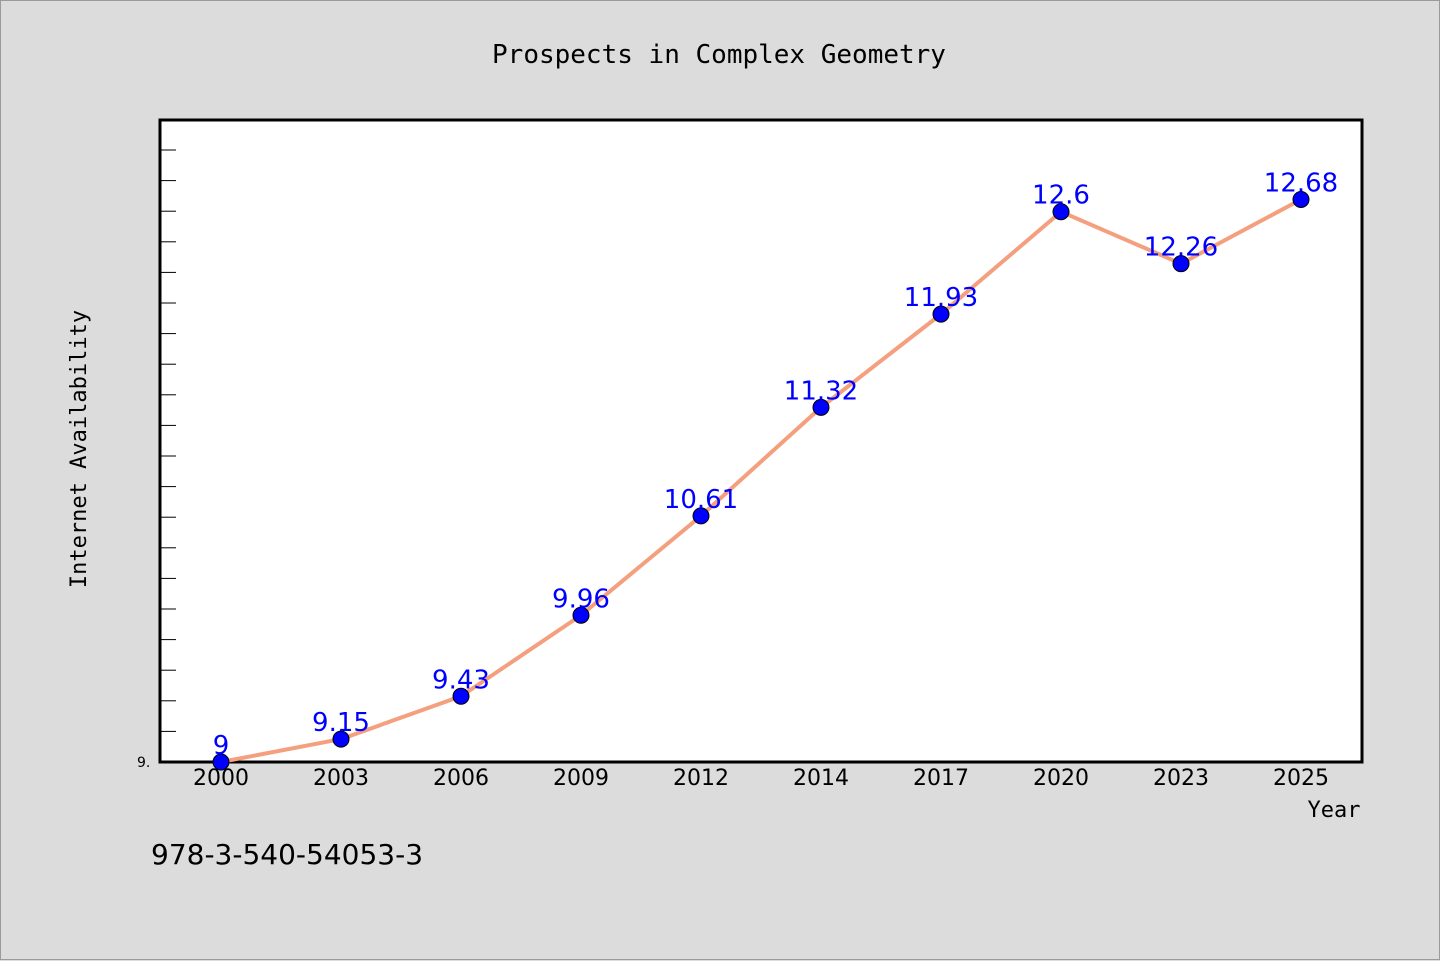 This screenshot has height=961, width=1440. What do you see at coordinates (941, 298) in the screenshot?
I see `data-label: 11.93` at bounding box center [941, 298].